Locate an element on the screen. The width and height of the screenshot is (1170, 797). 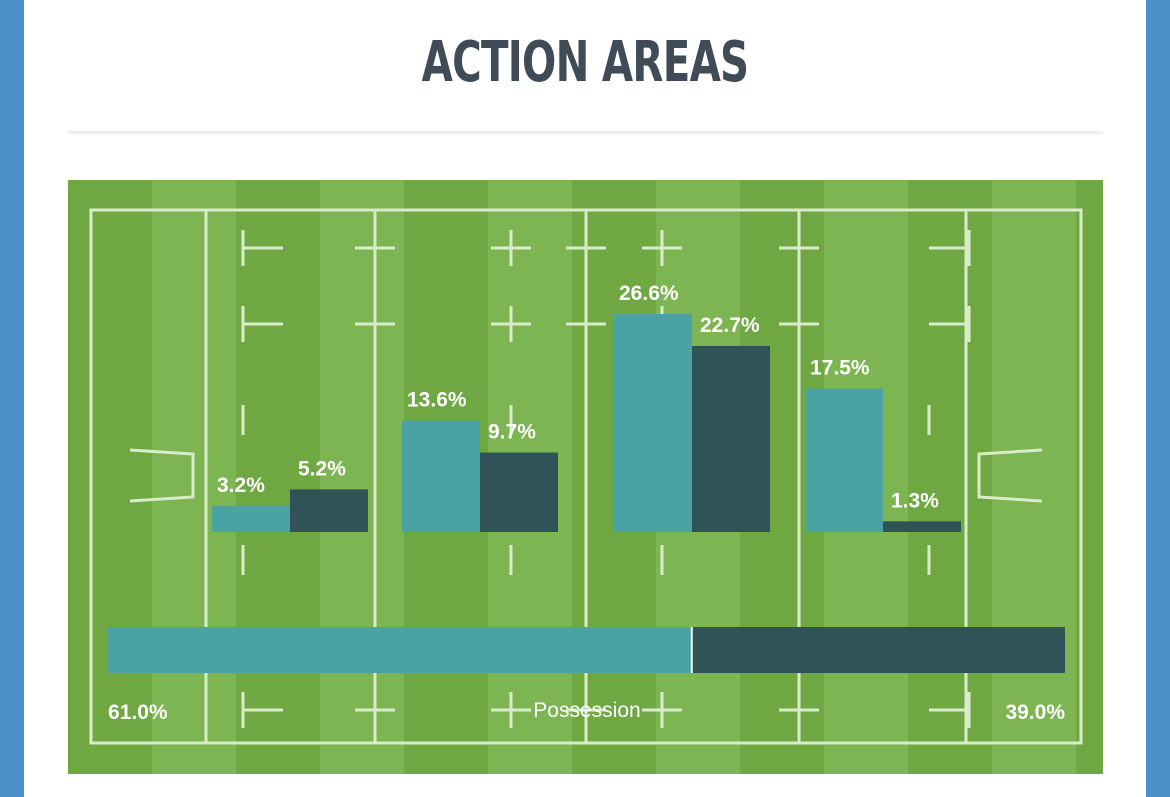
bar-label: 13.6% is located at coordinates (437, 400).